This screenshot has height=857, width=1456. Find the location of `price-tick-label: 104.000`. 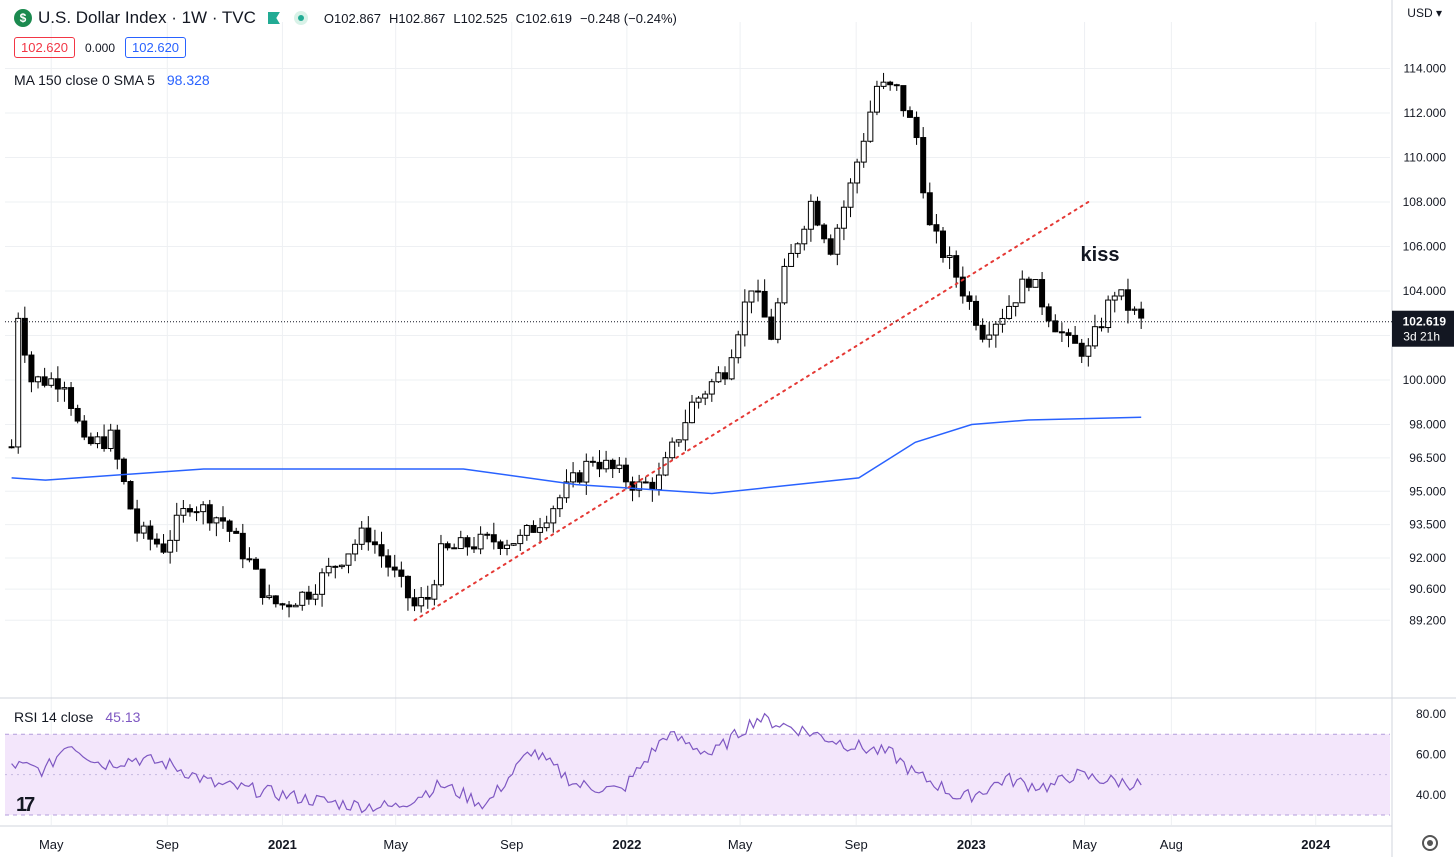

price-tick-label: 104.000 is located at coordinates (1425, 291).